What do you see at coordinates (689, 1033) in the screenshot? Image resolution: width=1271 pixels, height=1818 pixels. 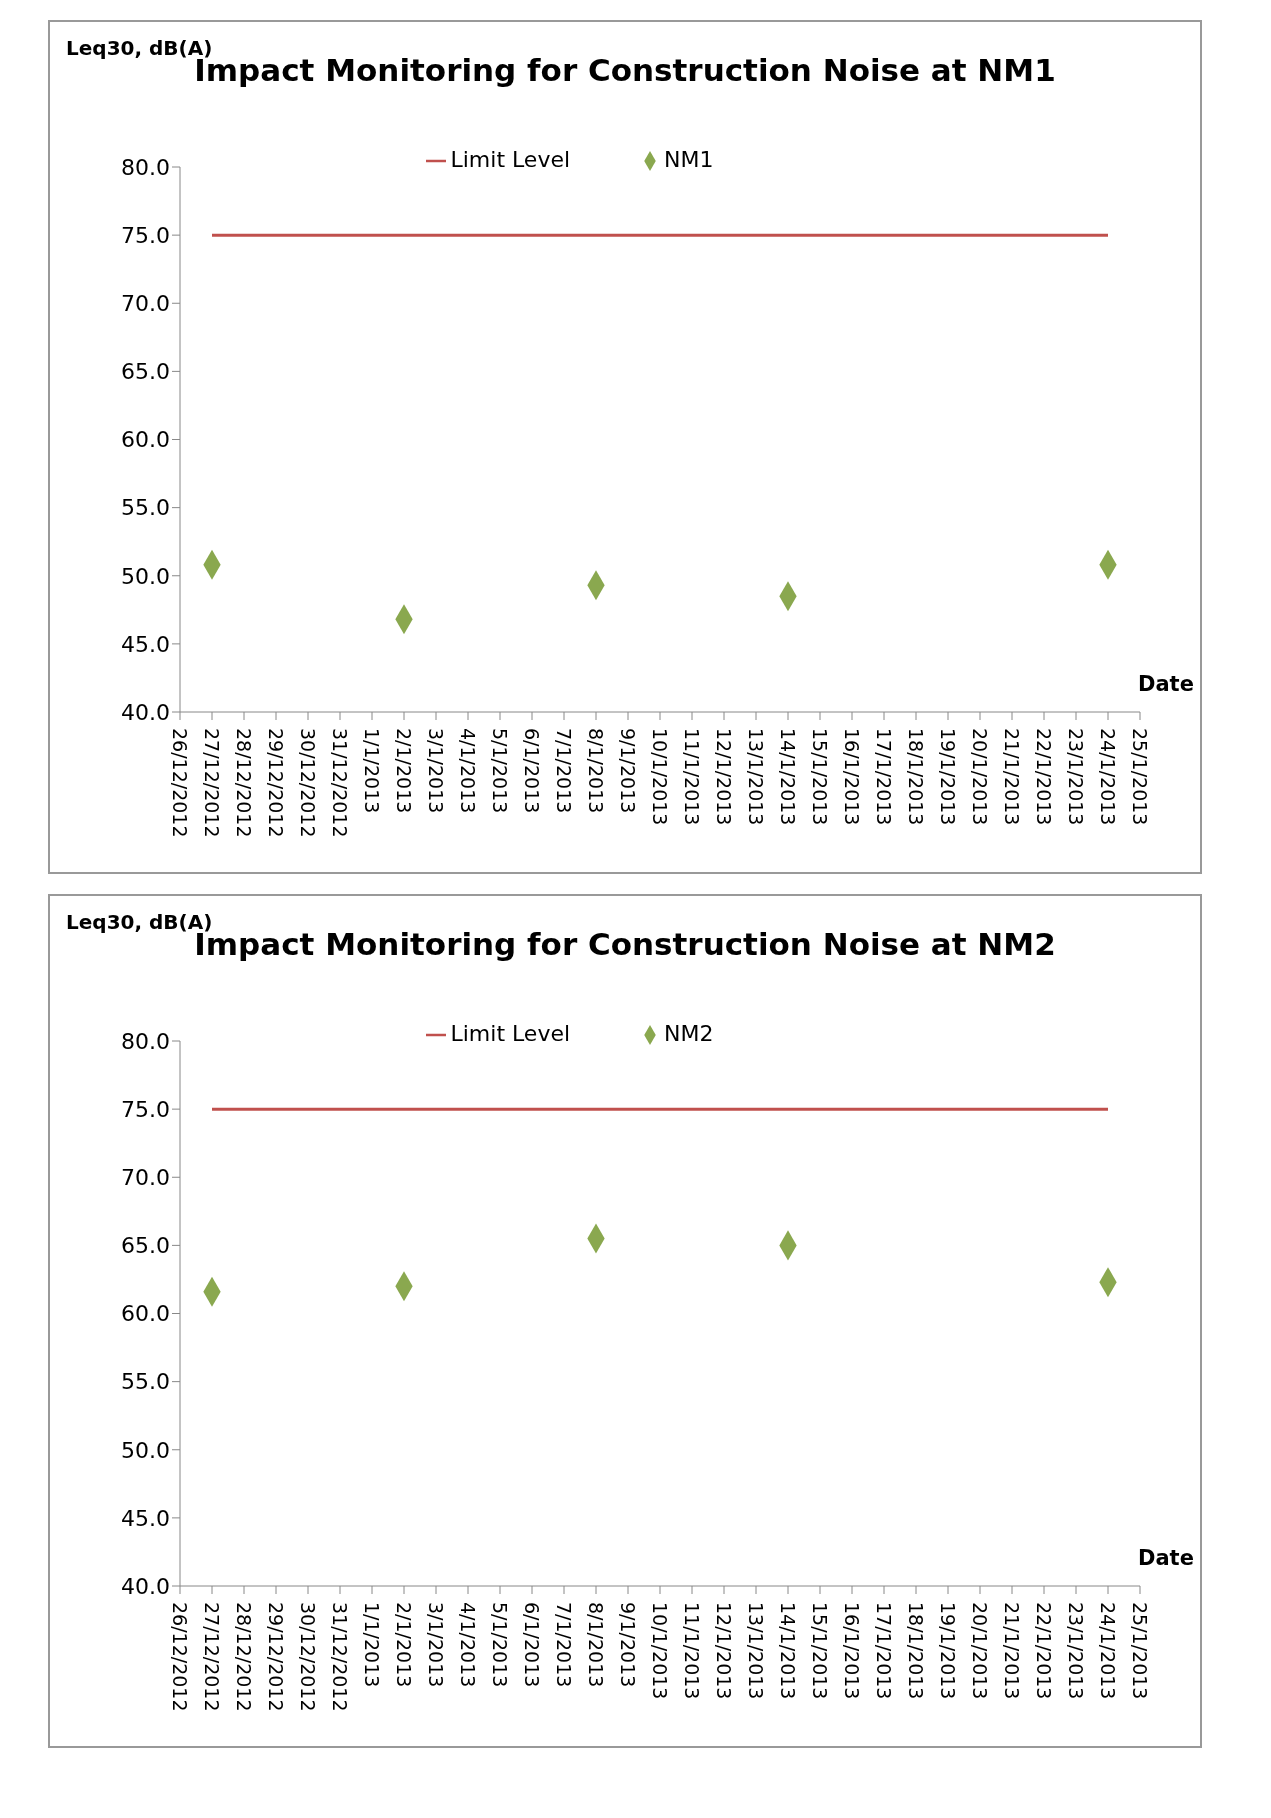 I see `legend-label: NM2` at bounding box center [689, 1033].